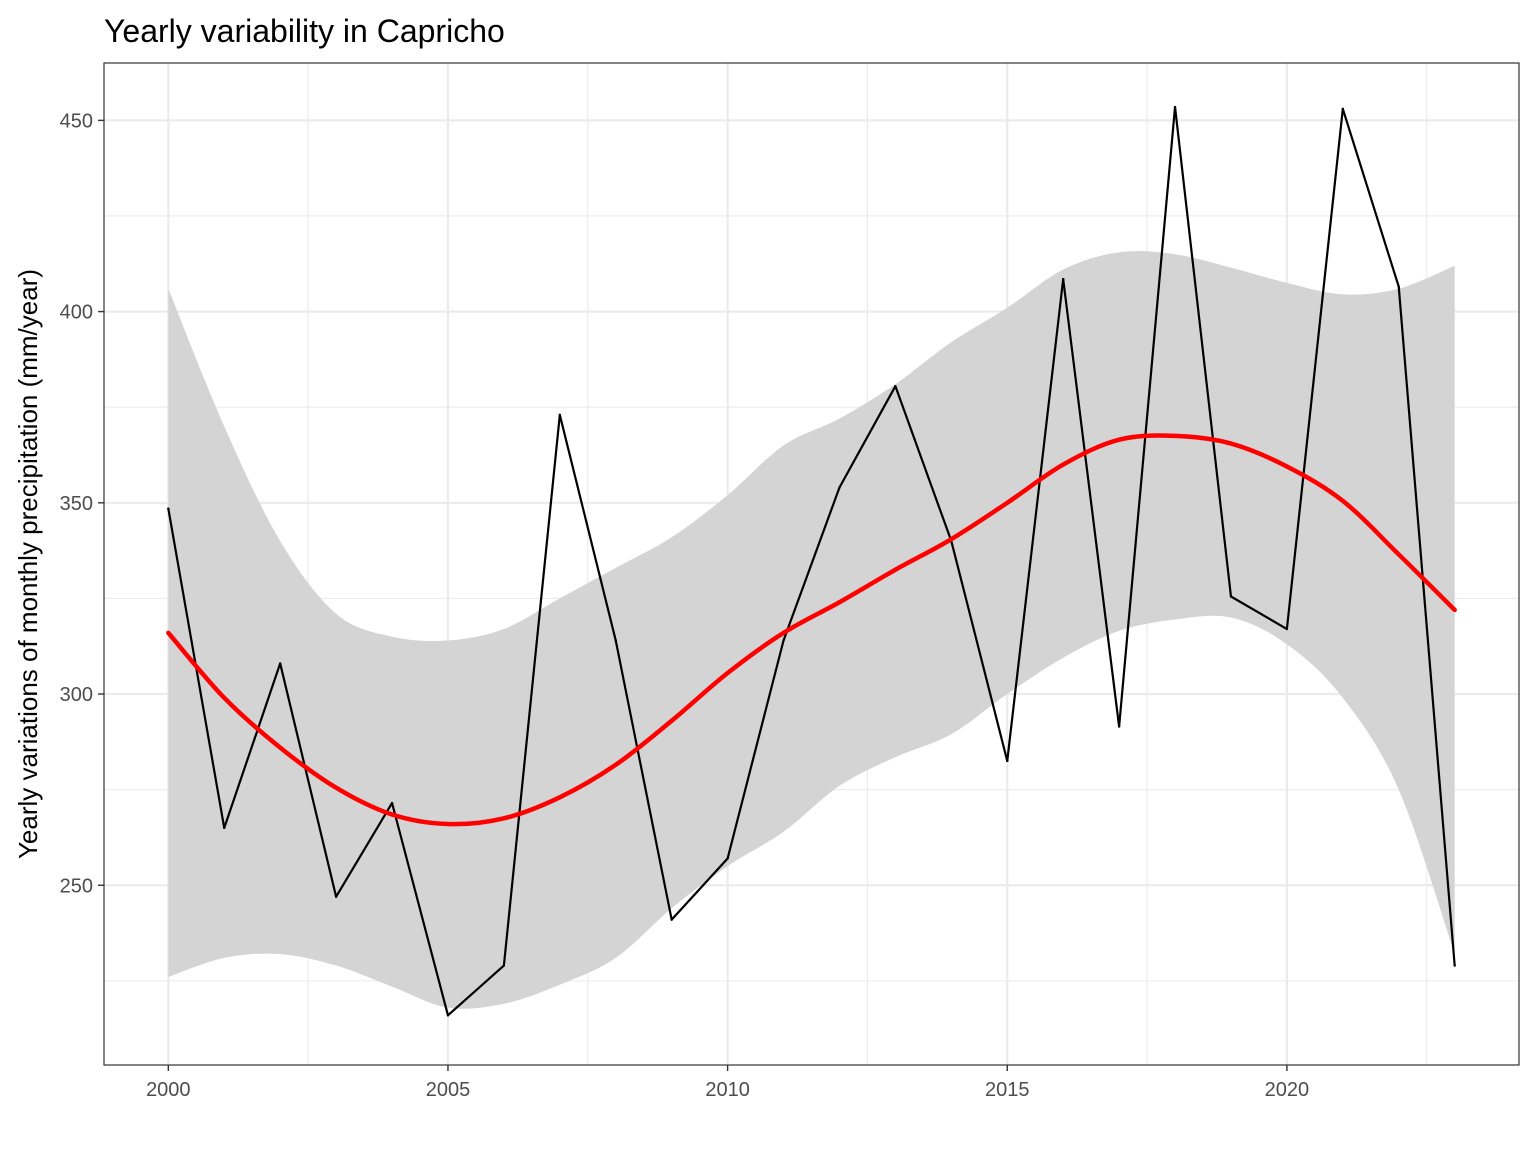  What do you see at coordinates (76, 121) in the screenshot?
I see `y-tick-label: 450` at bounding box center [76, 121].